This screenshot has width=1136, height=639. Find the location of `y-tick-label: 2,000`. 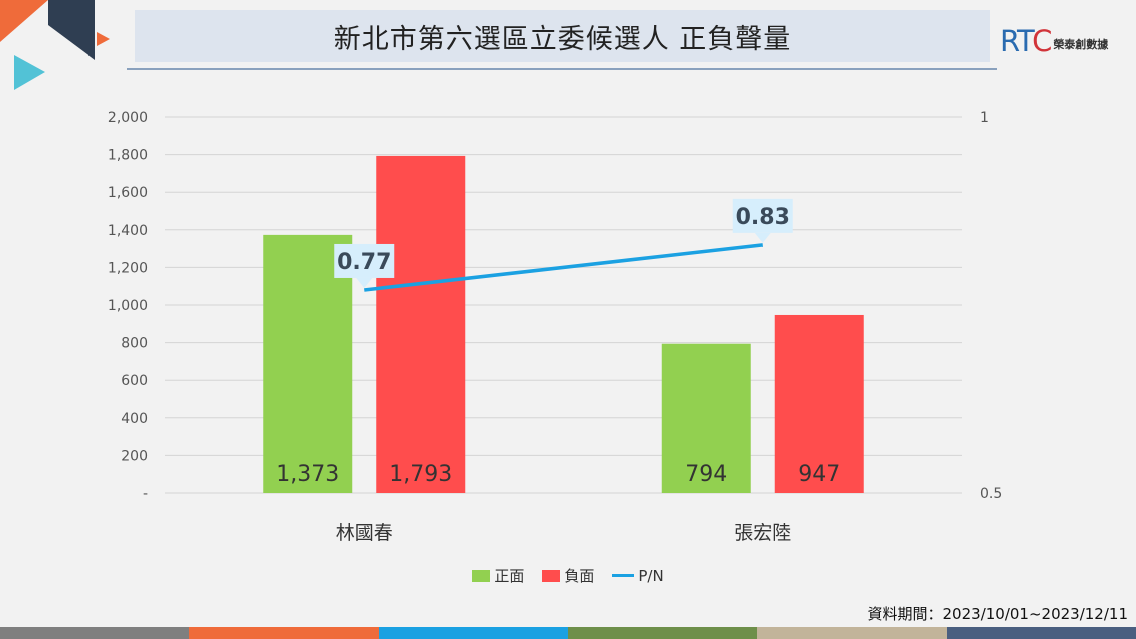

y-tick-label: 2,000 is located at coordinates (128, 118).